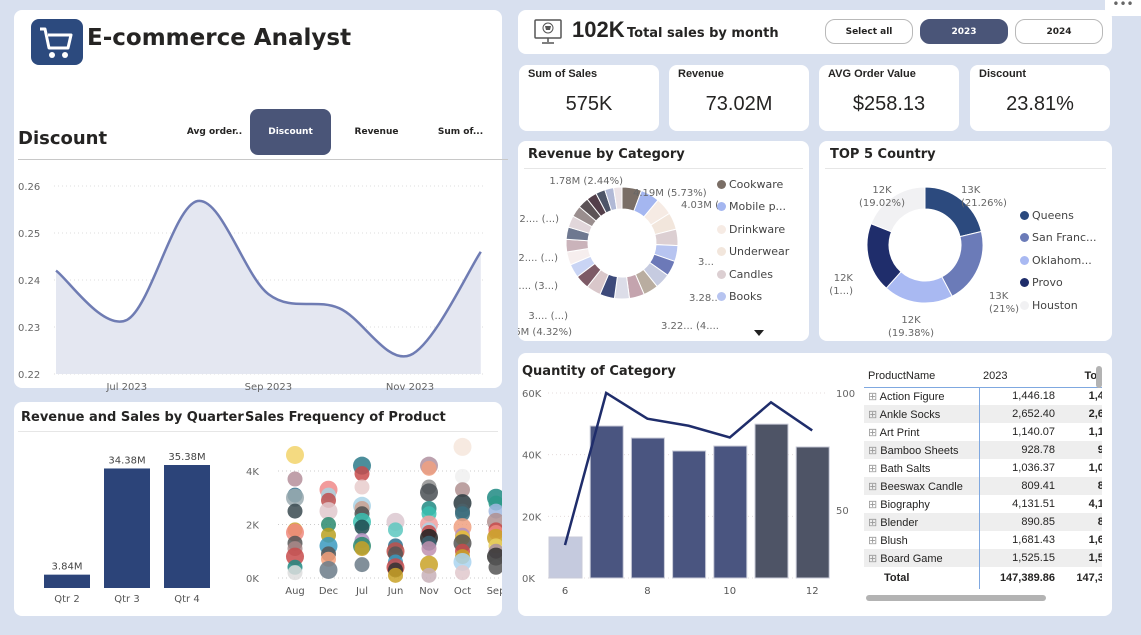 Image resolution: width=1141 pixels, height=635 pixels. What do you see at coordinates (532, 517) in the screenshot?
I see `y-tick-label: 20K` at bounding box center [532, 517].